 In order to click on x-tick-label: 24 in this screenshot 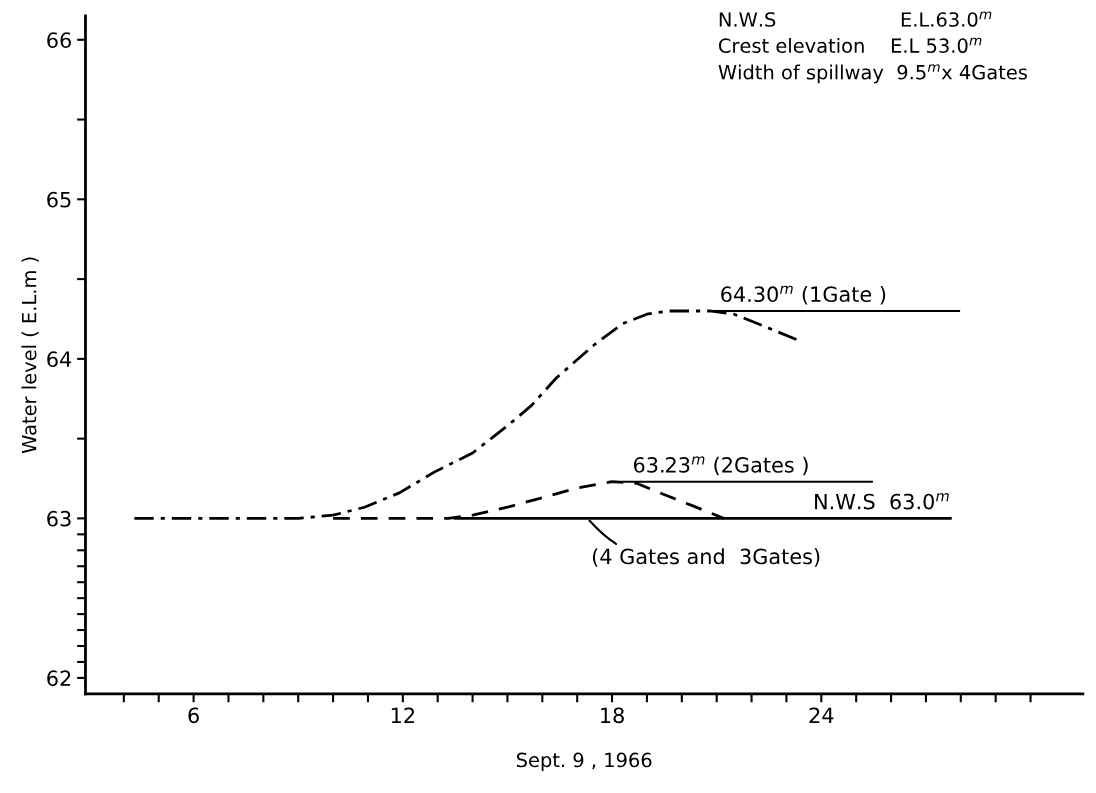, I will do `click(821, 715)`.